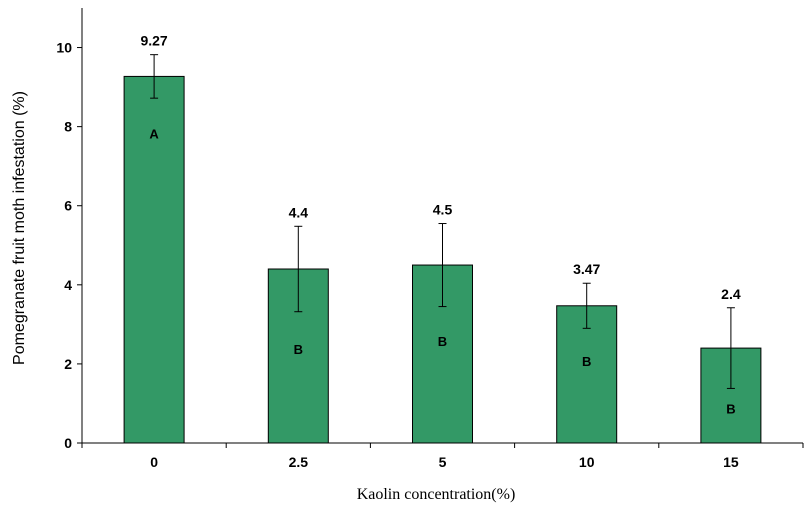 The height and width of the screenshot is (508, 810). I want to click on data-label: 9.27, so click(153, 41).